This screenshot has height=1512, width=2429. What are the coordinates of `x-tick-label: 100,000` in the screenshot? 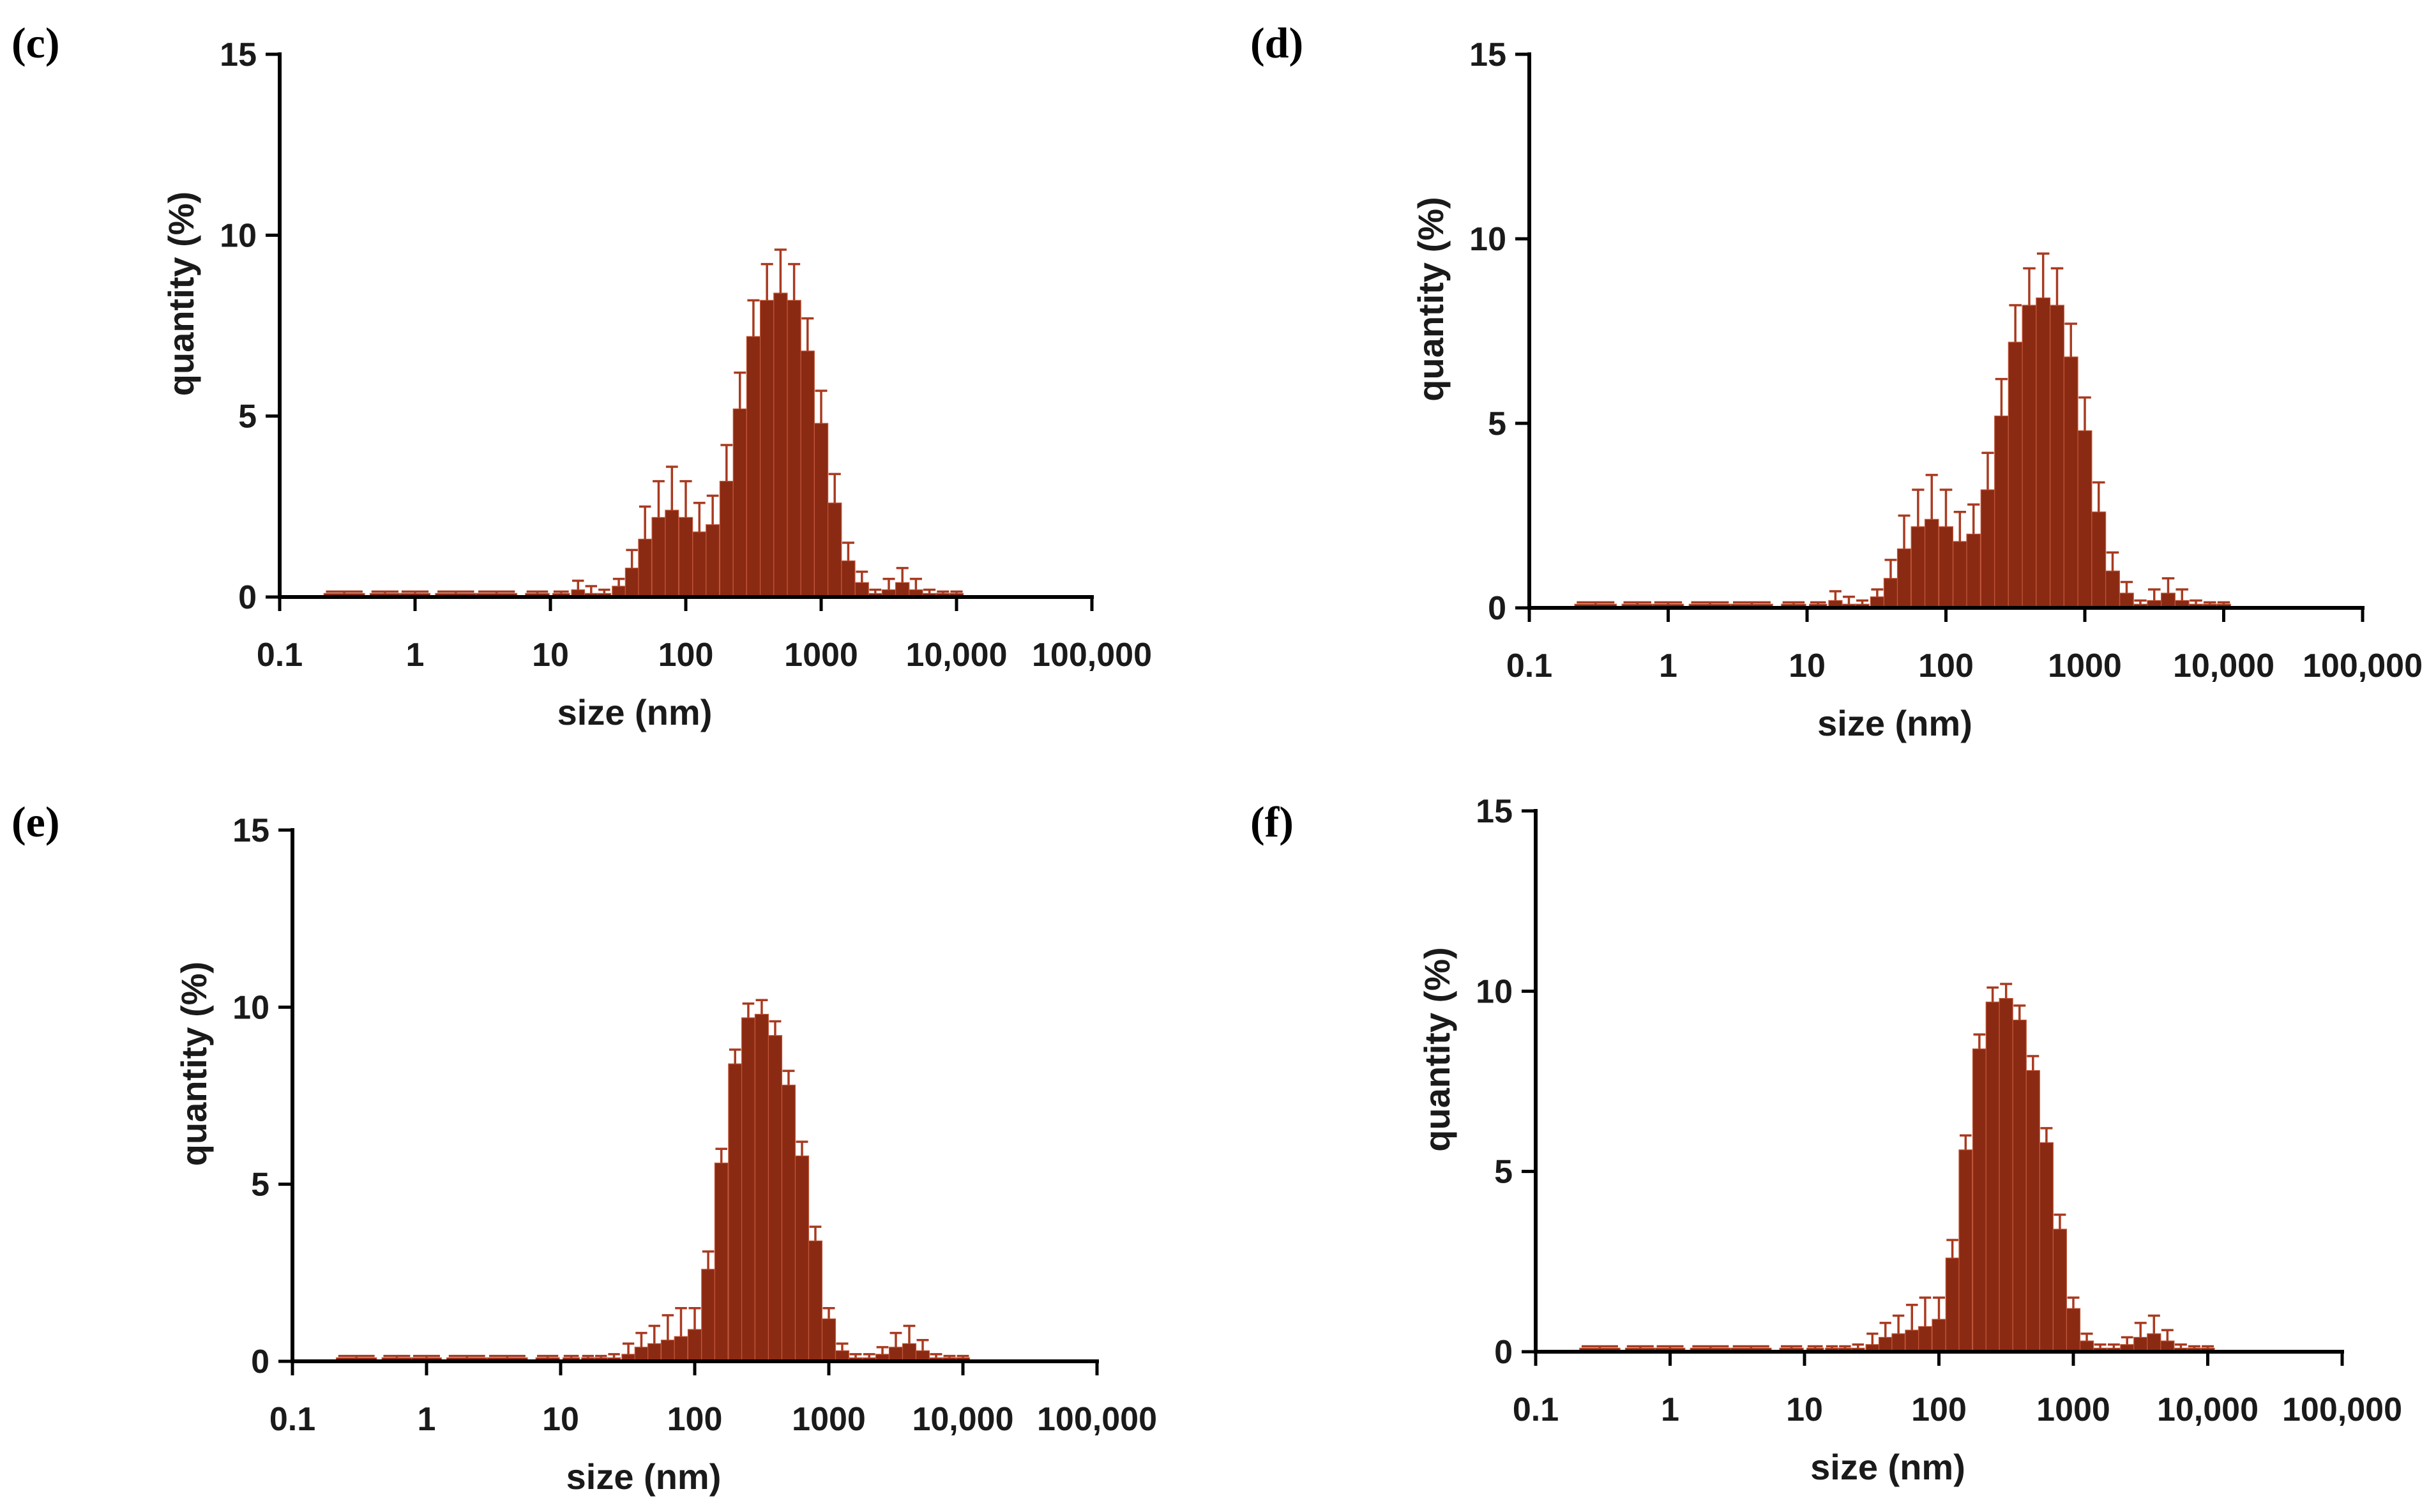 It's located at (2363, 665).